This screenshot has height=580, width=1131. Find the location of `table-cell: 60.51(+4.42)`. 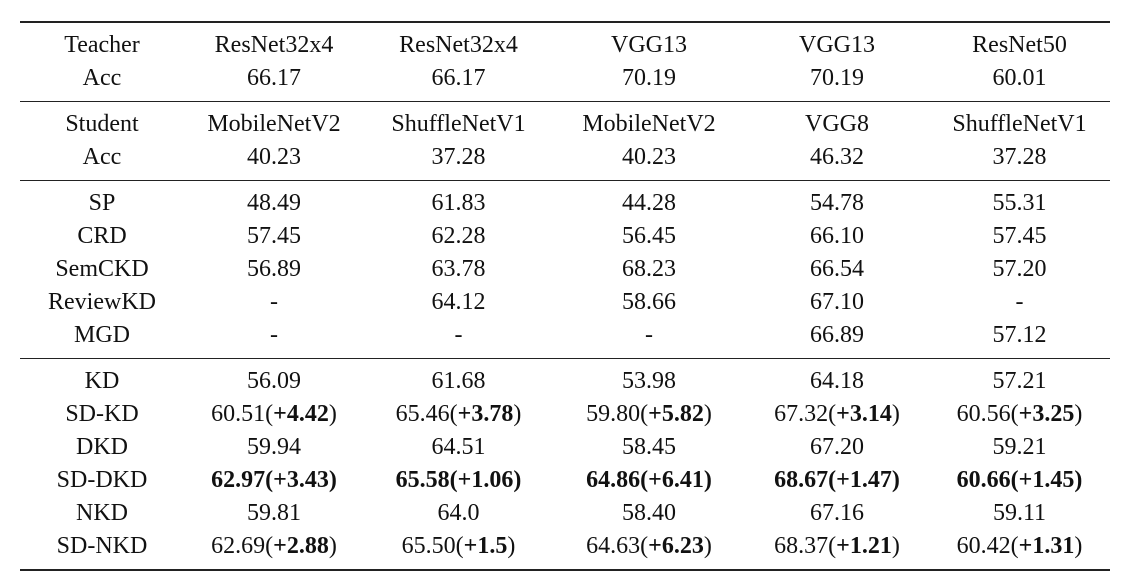

table-cell: 60.51(+4.42) is located at coordinates (274, 414).